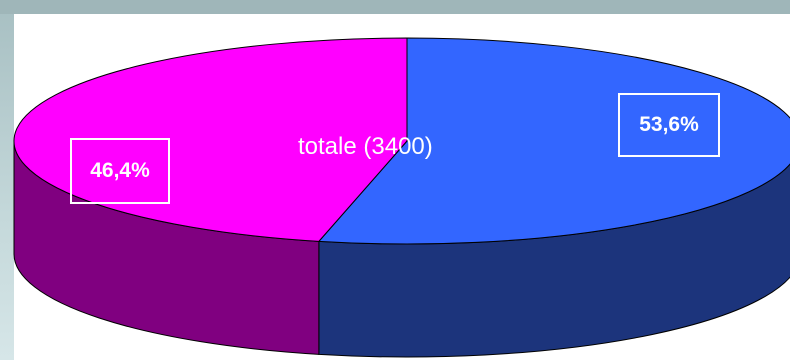  Describe the element at coordinates (395, 7) in the screenshot. I see `slide-header-band` at that location.